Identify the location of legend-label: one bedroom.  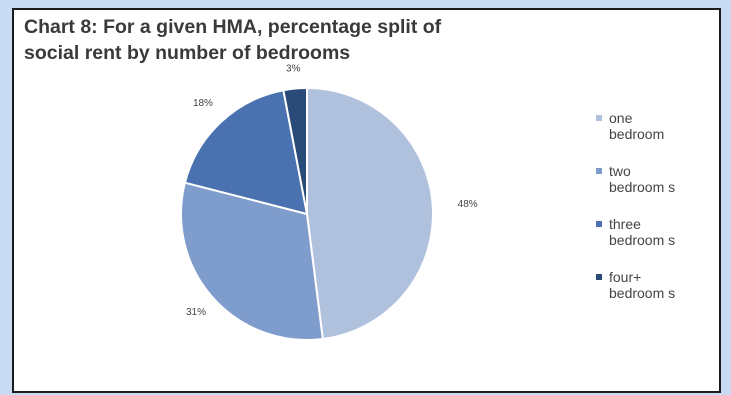
(637, 126).